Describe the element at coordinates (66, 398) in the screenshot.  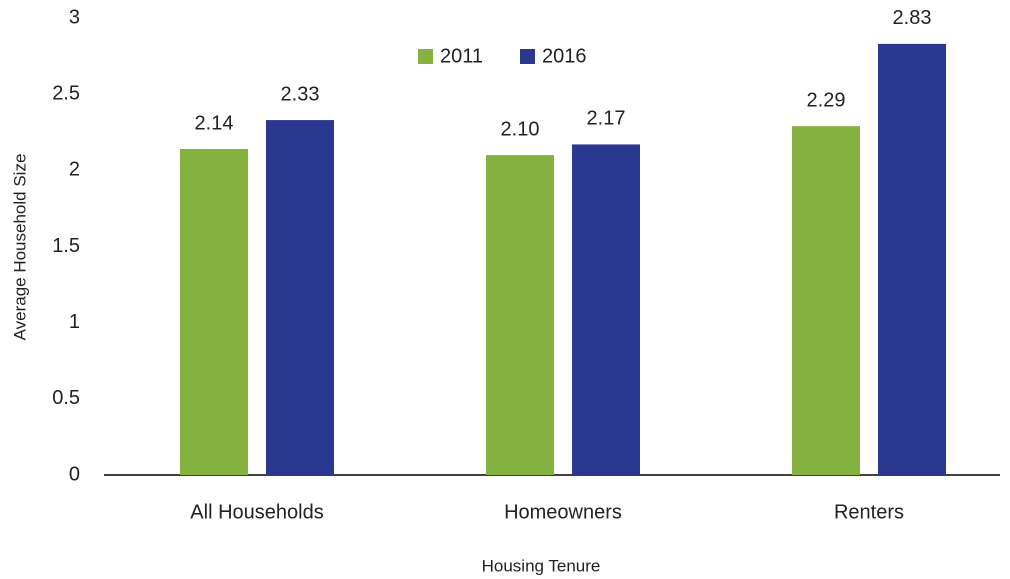
I see `y-tick-label: 0.5` at that location.